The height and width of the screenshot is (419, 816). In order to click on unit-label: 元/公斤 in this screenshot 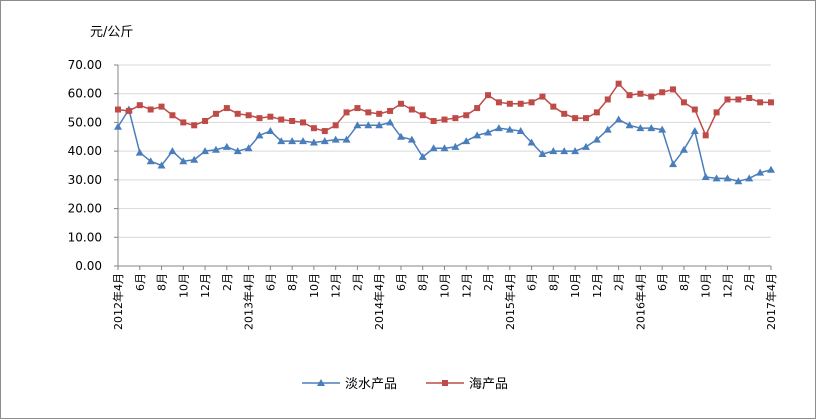, I will do `click(111, 32)`.